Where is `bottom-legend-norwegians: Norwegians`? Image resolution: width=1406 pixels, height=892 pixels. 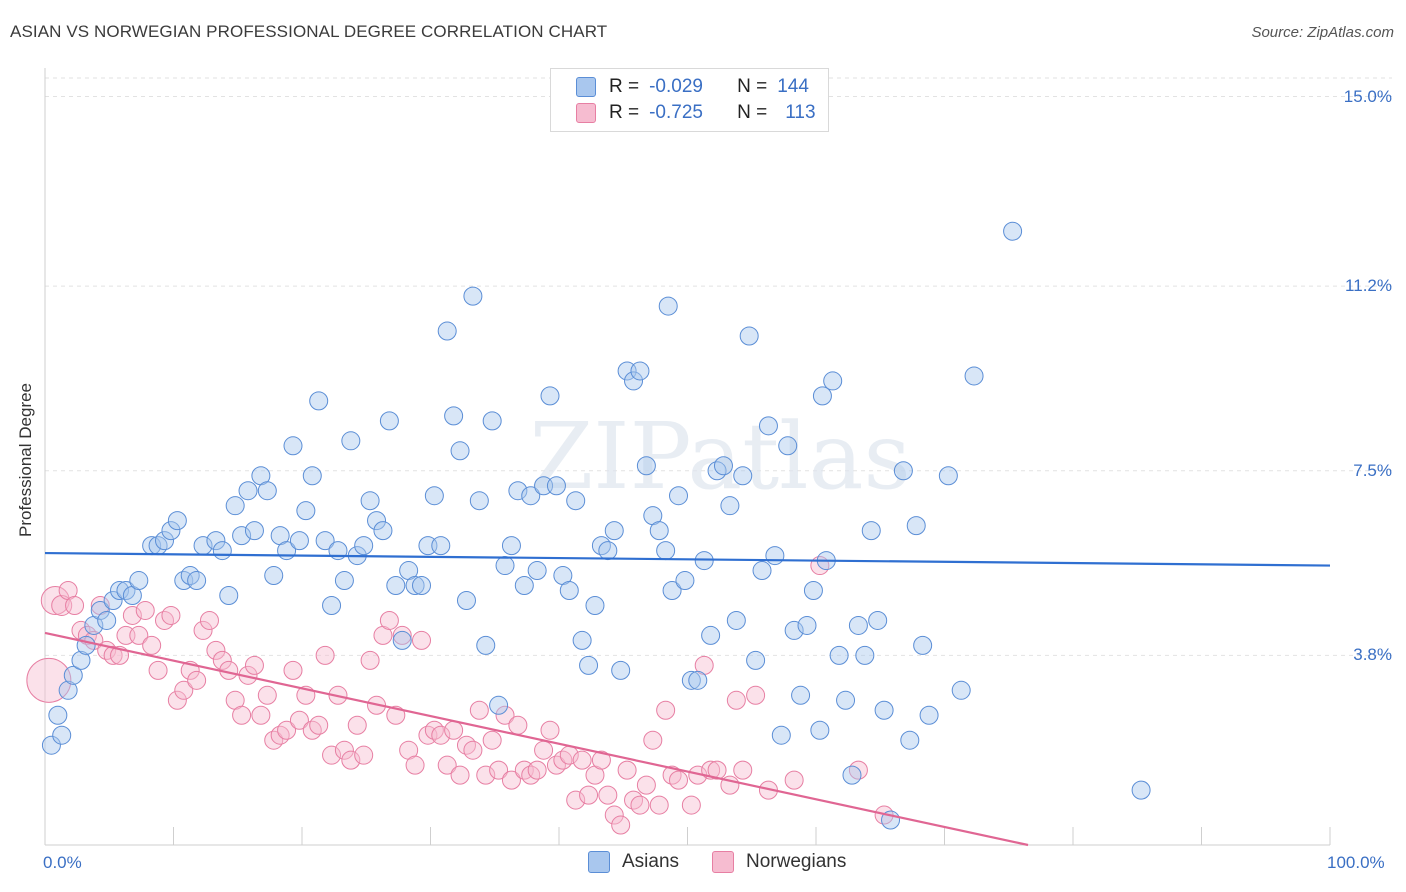
bottom-legend-norwegians: Norwegians is located at coordinates (779, 862).